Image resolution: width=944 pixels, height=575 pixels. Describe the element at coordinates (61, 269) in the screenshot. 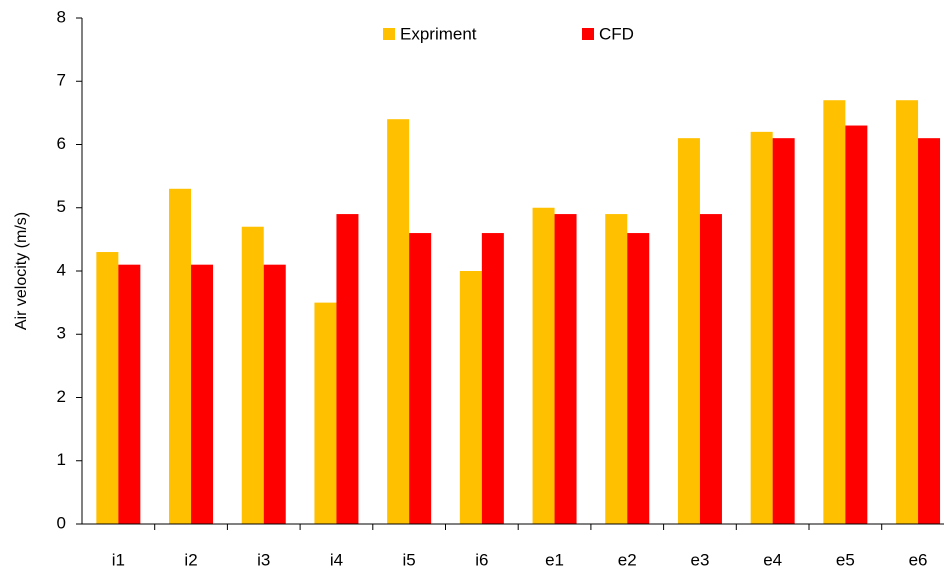

I see `y-tick-label: 4` at that location.